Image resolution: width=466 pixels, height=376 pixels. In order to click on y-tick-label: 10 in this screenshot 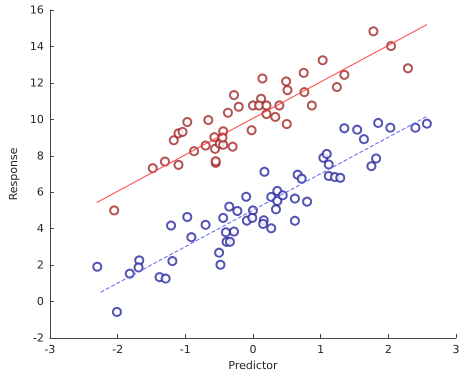, I will do `click(37, 119)`.